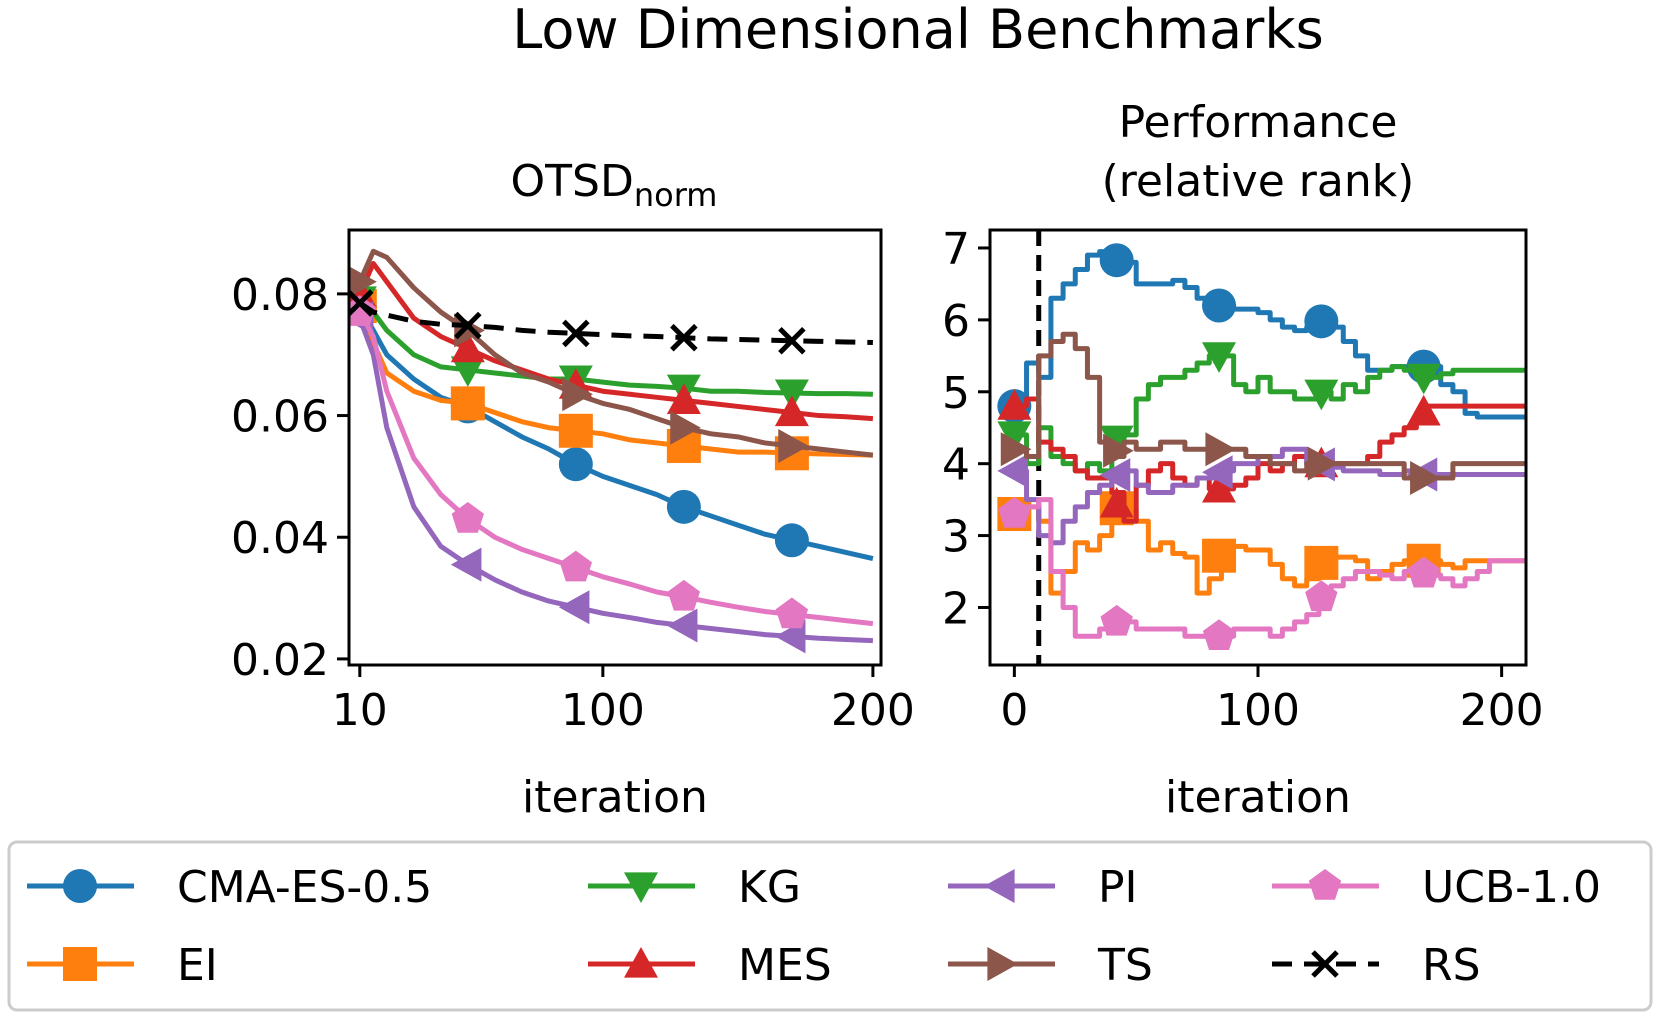  Describe the element at coordinates (615, 797) in the screenshot. I see `otsd-xlabel: iteration` at that location.